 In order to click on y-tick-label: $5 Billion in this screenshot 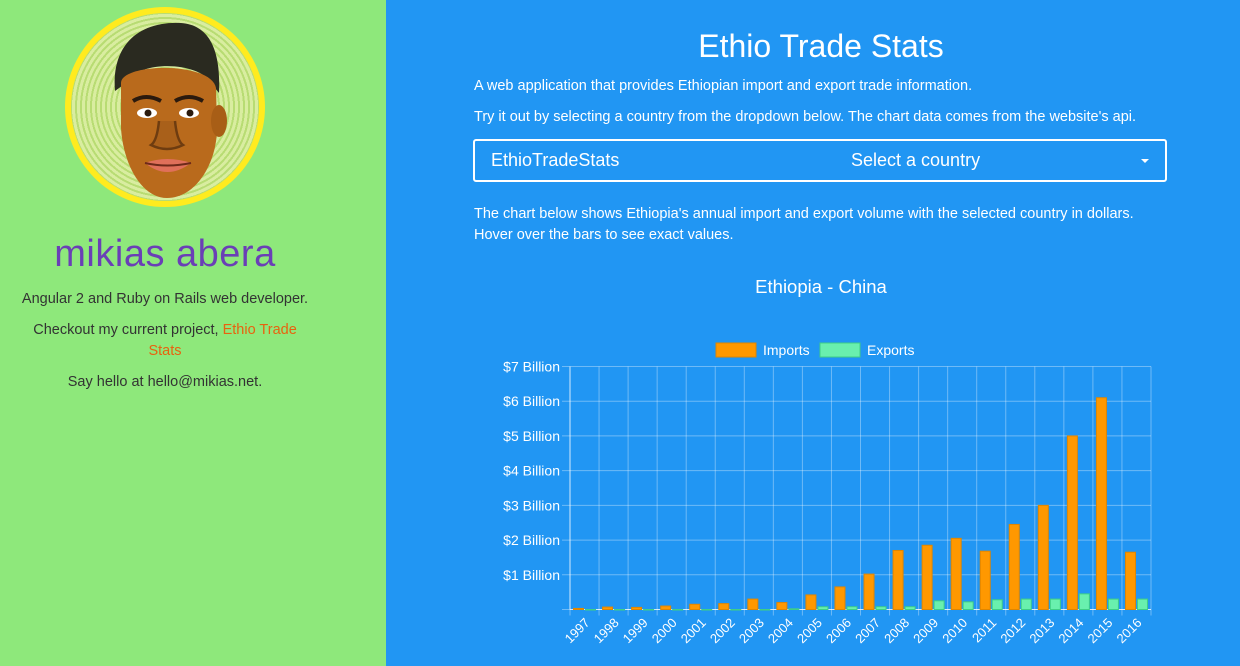, I will do `click(531, 436)`.